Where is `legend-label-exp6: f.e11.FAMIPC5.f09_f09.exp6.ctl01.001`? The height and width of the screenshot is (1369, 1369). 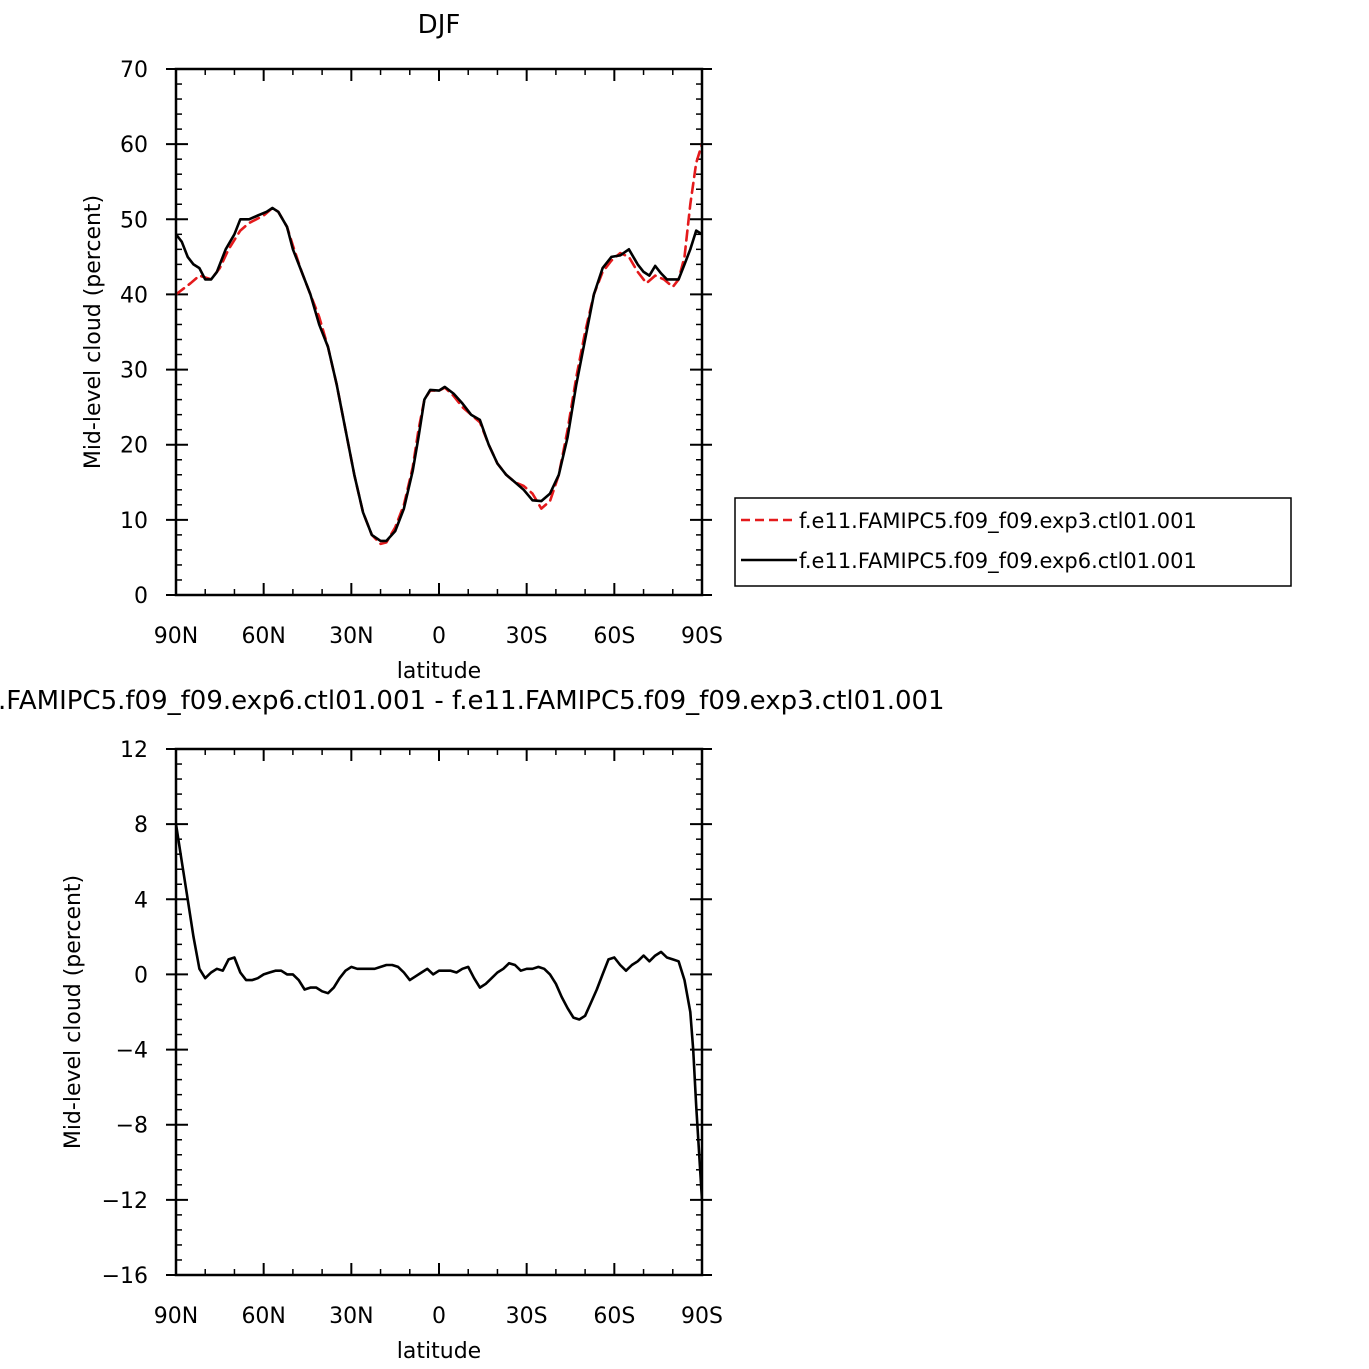
legend-label-exp6: f.e11.FAMIPC5.f09_f09.exp6.ctl01.001 is located at coordinates (998, 561).